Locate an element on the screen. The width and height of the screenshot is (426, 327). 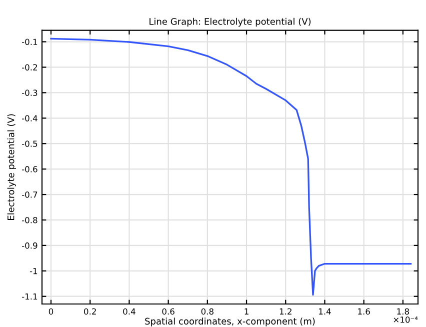
x-tick-label: 1.8 is located at coordinates (403, 311).